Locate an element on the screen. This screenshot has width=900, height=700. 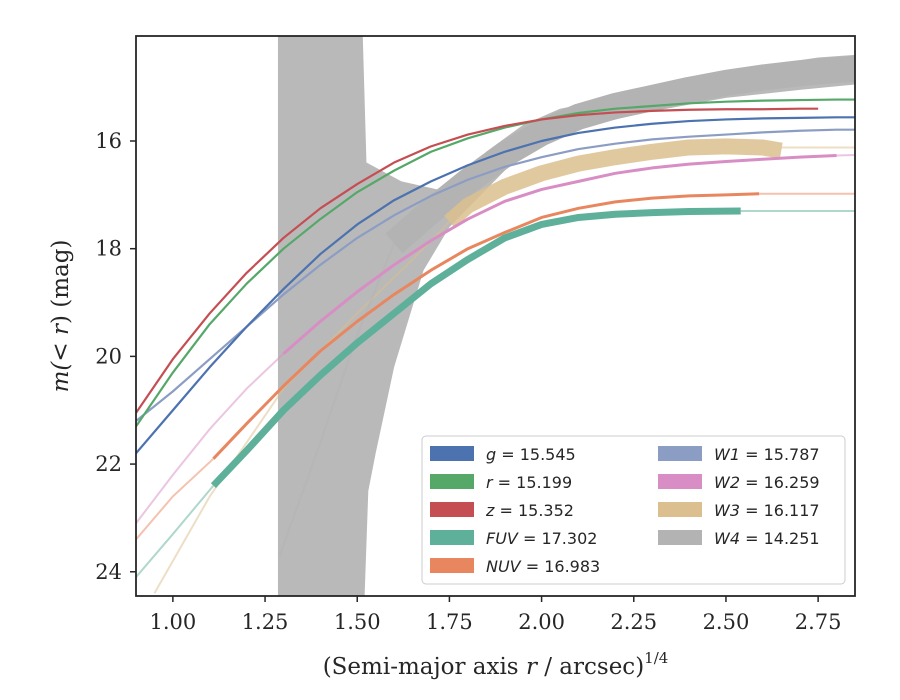
legend-label-g: g = 15.545 is located at coordinates (531, 454).